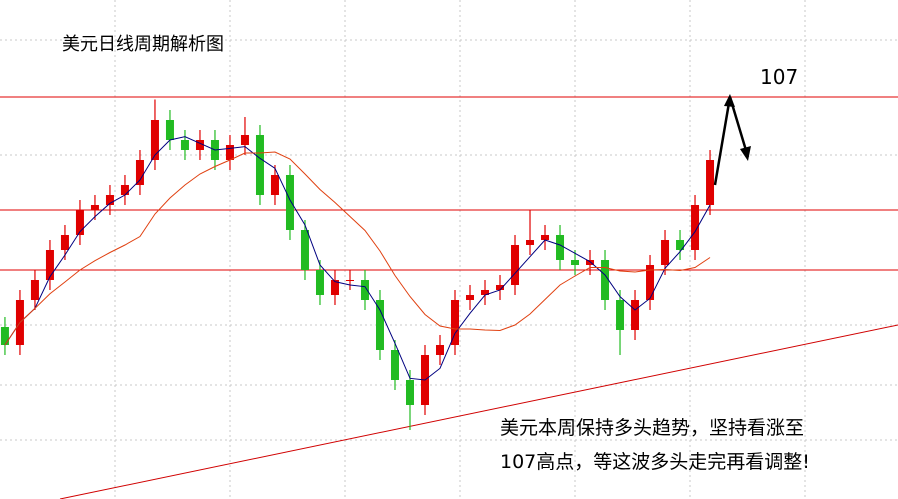  What do you see at coordinates (652, 428) in the screenshot?
I see `annotation: 美元本周保持多头趋势，坚持看涨至` at bounding box center [652, 428].